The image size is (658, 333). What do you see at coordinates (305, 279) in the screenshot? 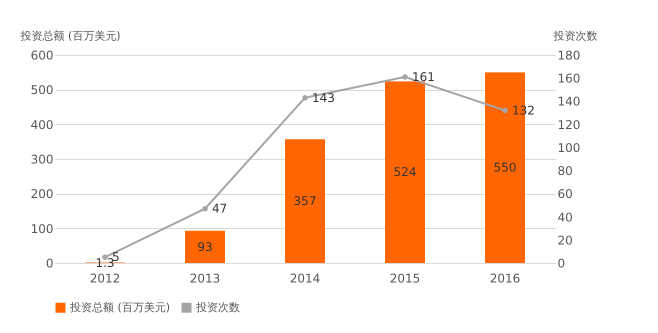
I see `x-tick-label: 2014` at bounding box center [305, 279].